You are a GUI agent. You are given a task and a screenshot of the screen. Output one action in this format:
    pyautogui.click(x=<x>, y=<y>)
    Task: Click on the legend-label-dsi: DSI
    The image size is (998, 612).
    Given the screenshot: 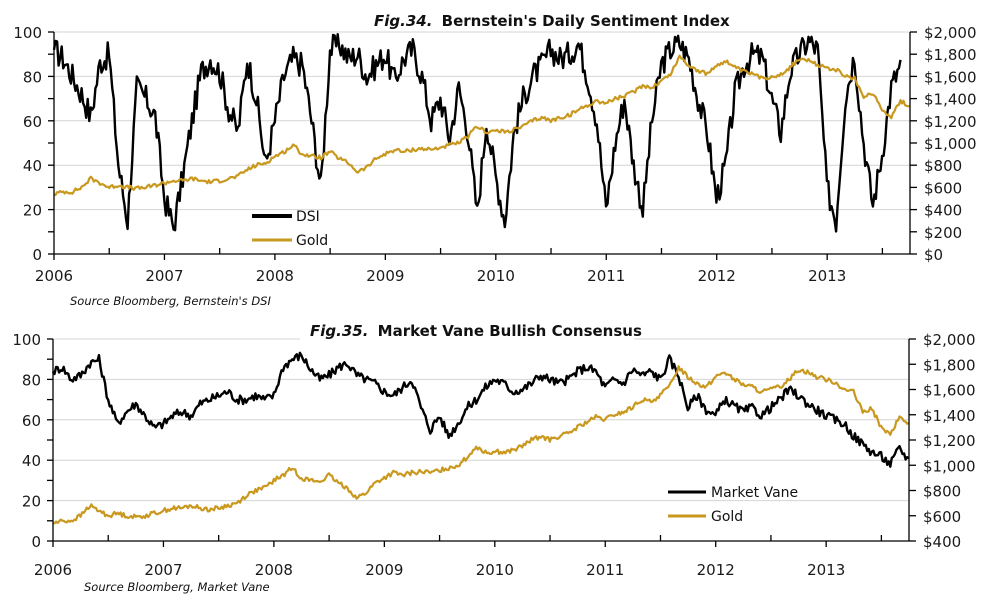 What is the action you would take?
    pyautogui.click(x=308, y=217)
    